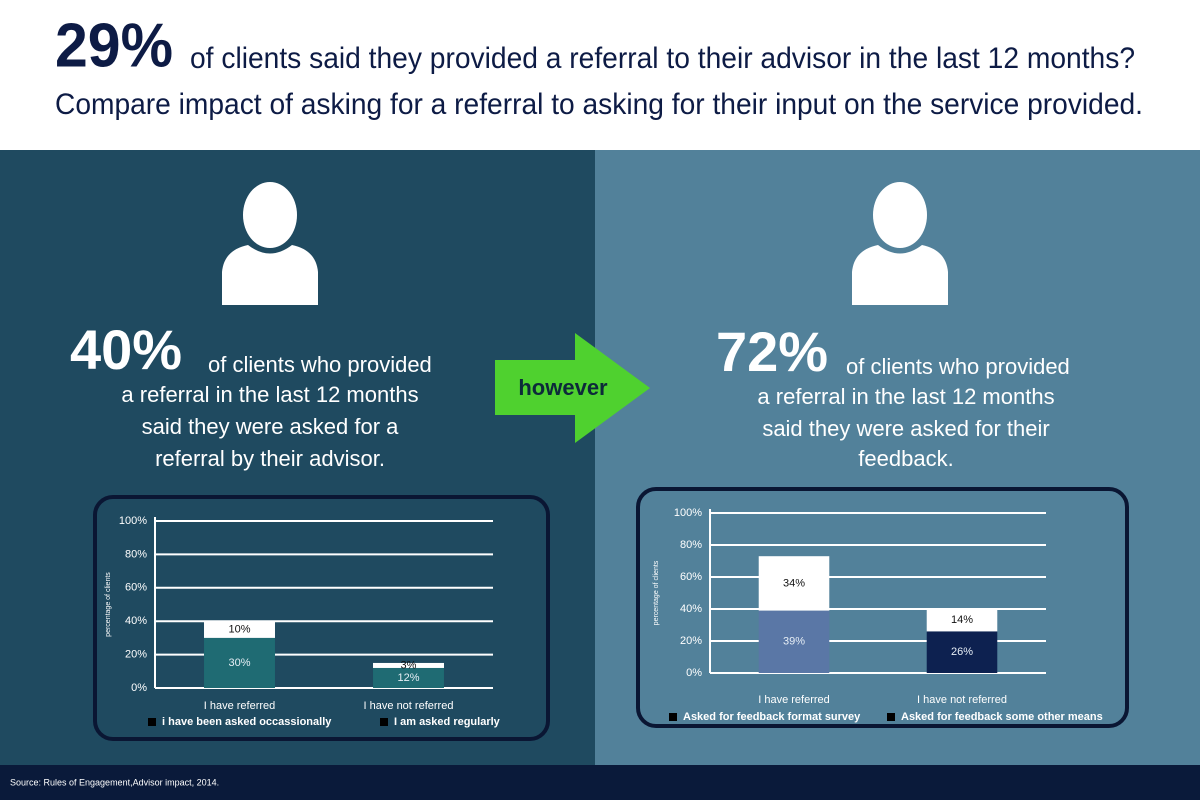 This screenshot has width=1200, height=800. I want to click on footer, so click(600, 782).